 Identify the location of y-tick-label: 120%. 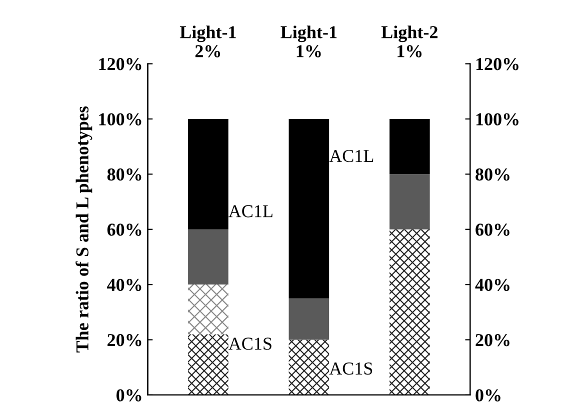
(120, 64).